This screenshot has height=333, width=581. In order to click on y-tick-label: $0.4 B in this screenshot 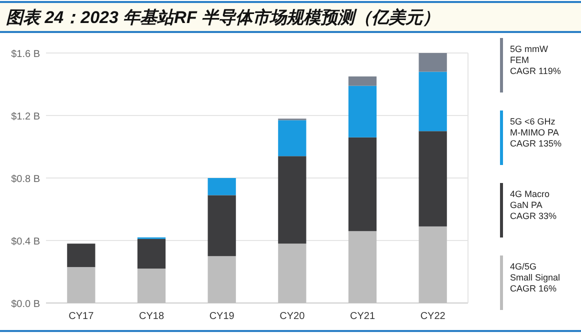, I will do `click(25, 242)`.